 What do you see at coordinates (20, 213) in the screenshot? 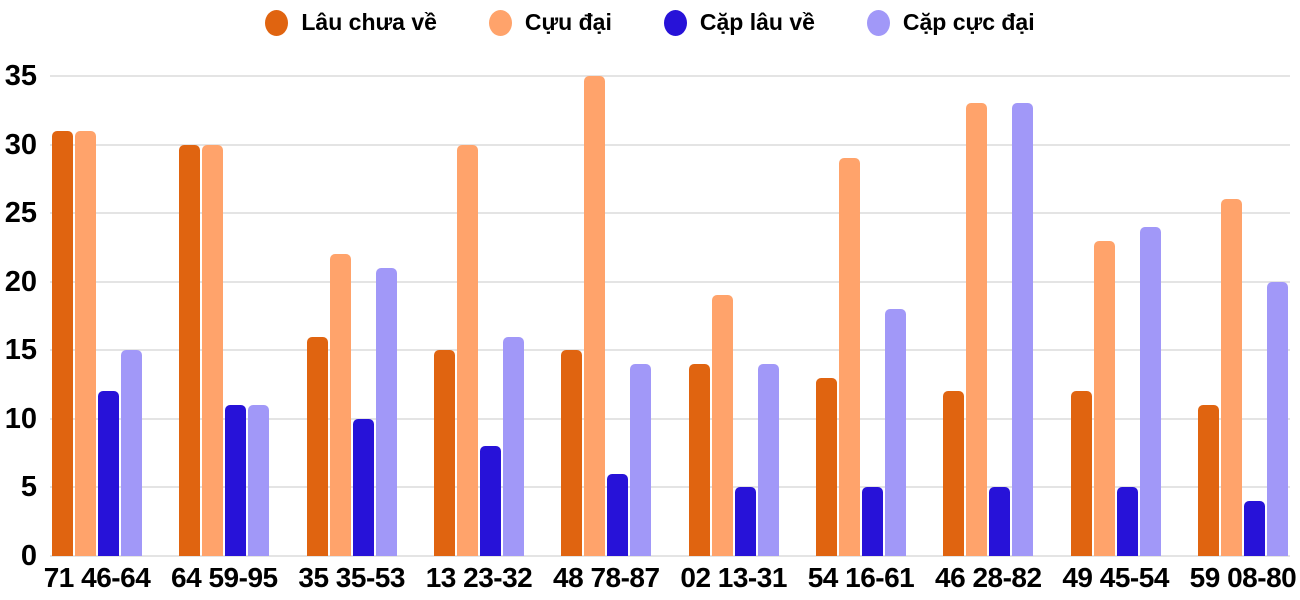
I see `y-axis-tick-label: 25` at bounding box center [20, 213].